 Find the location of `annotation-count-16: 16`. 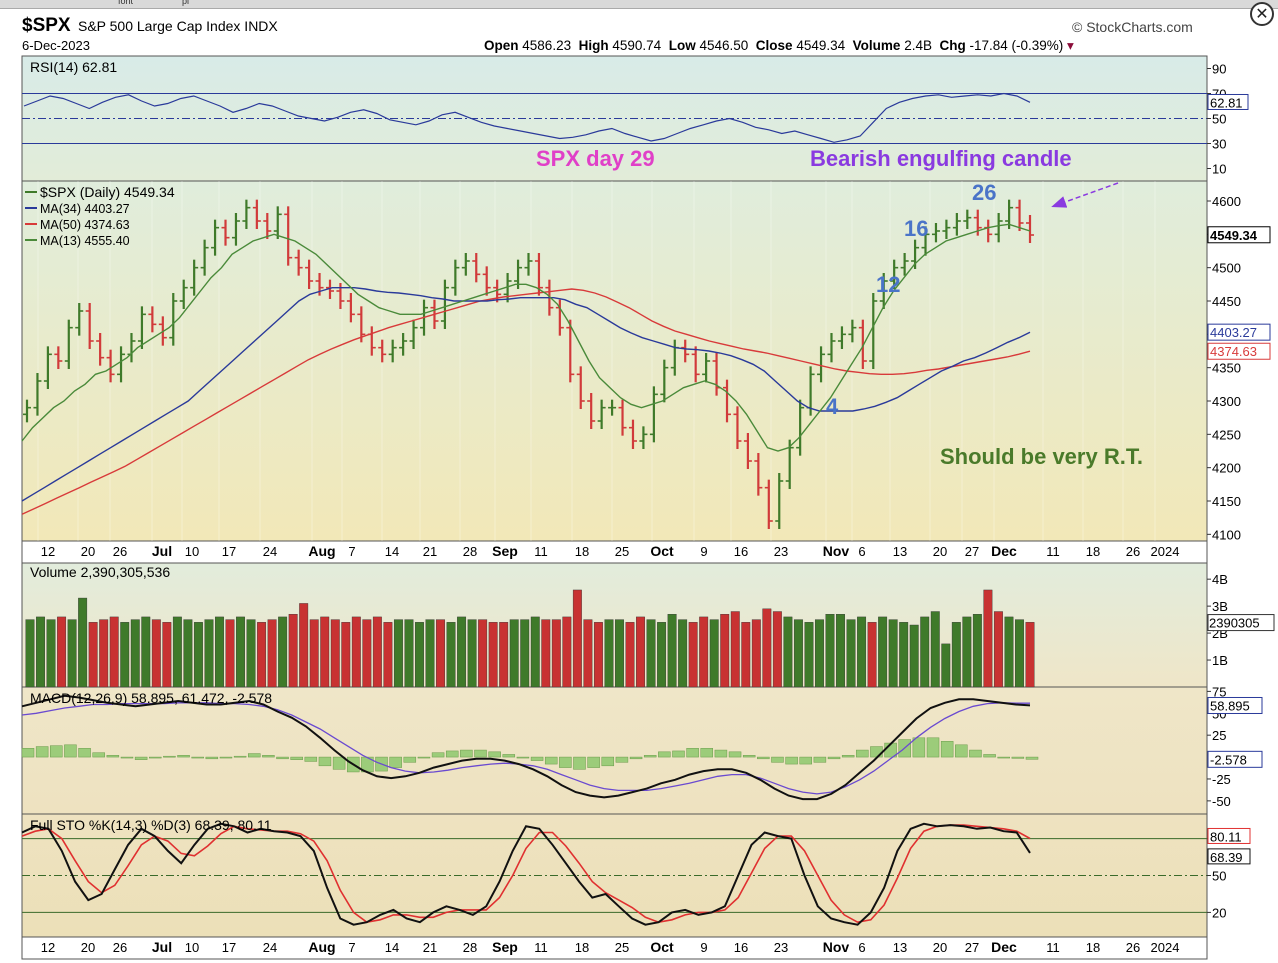

annotation-count-16: 16 is located at coordinates (916, 228).